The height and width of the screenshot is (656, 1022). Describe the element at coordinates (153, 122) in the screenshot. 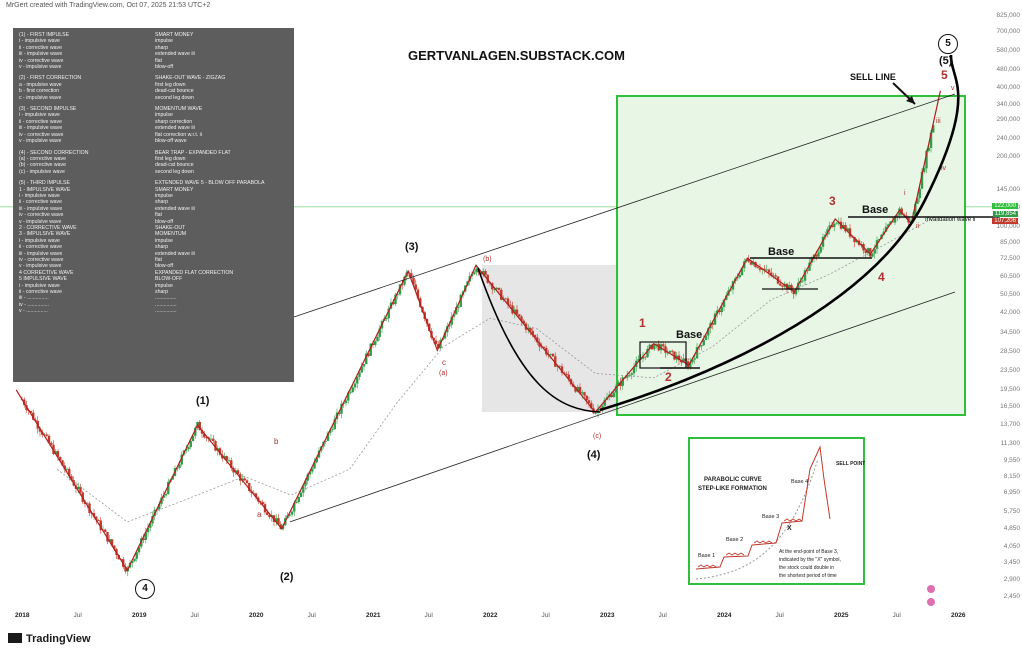

I see `legend-row: ii - corrective wave sharp correction` at that location.